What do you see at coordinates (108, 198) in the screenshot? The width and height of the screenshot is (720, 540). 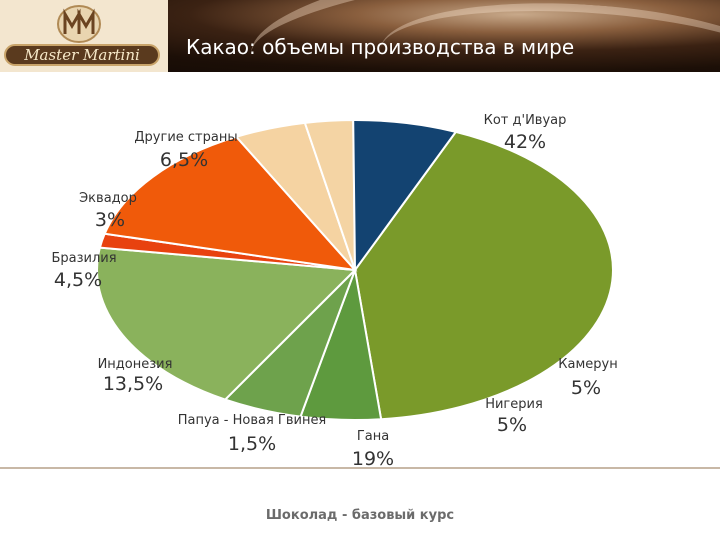 I see `slice-label: Эквадор` at bounding box center [108, 198].